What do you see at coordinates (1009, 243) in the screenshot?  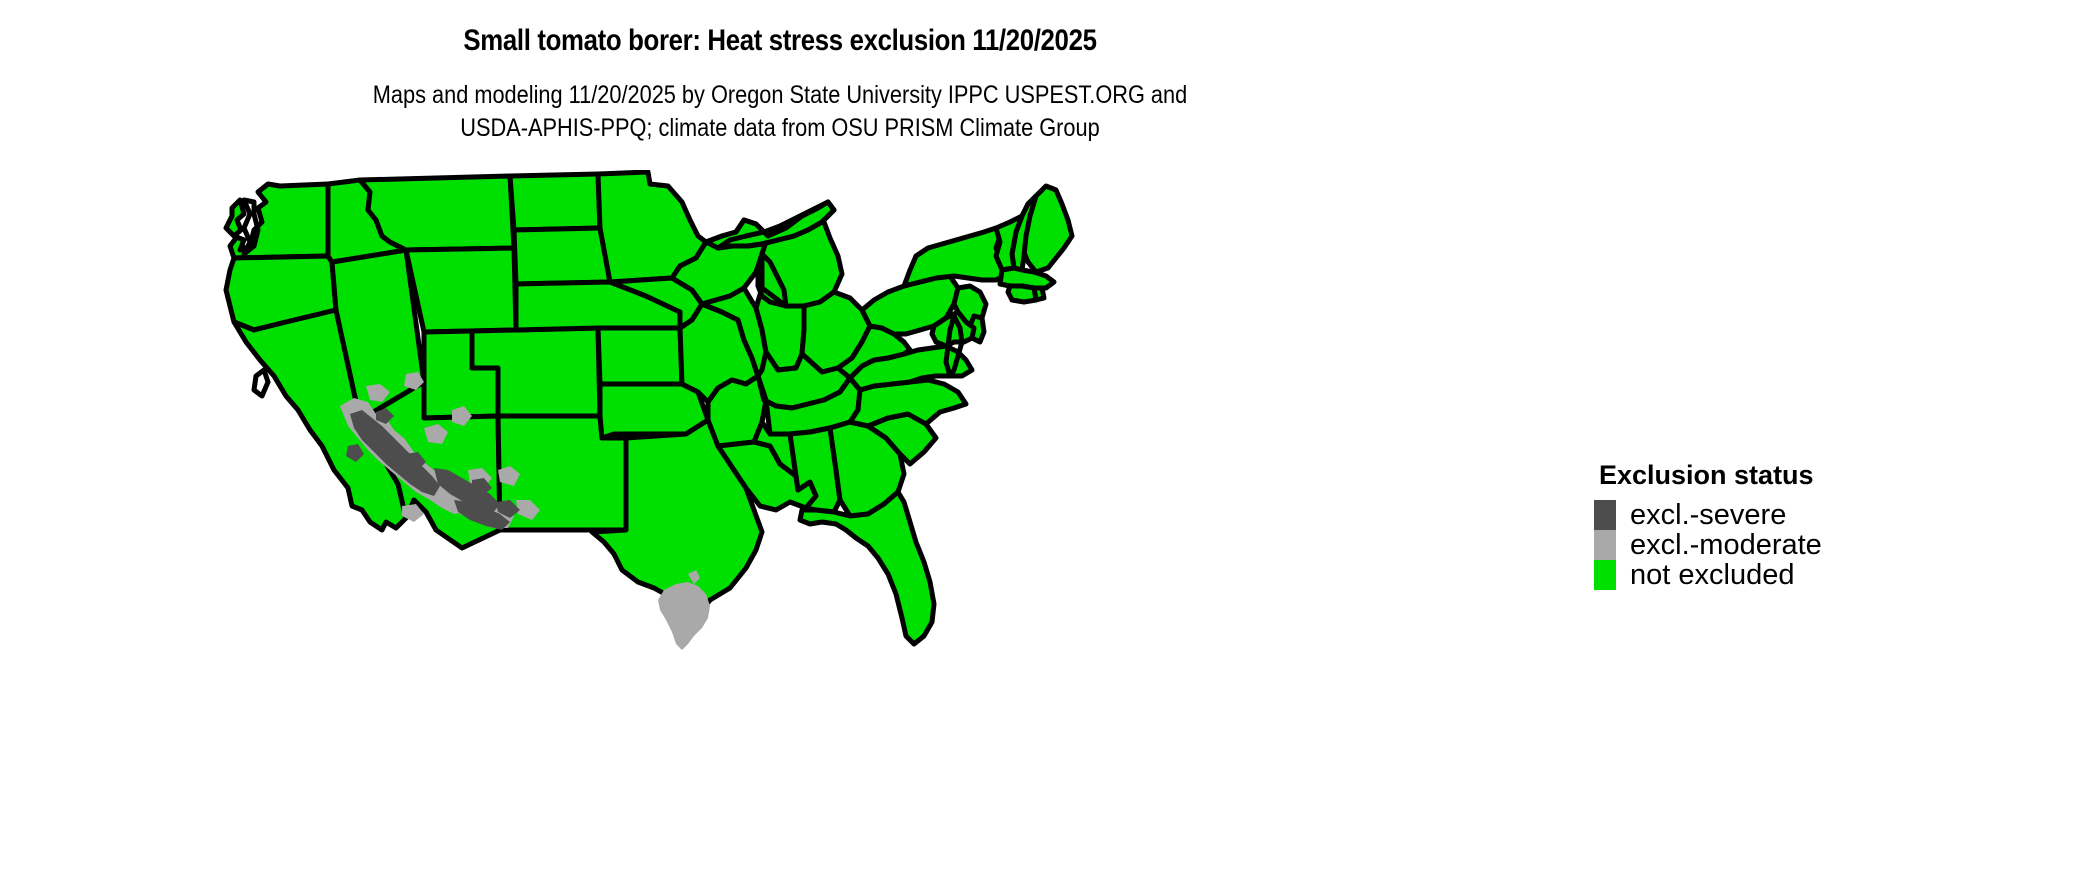 I see `state-vermont` at bounding box center [1009, 243].